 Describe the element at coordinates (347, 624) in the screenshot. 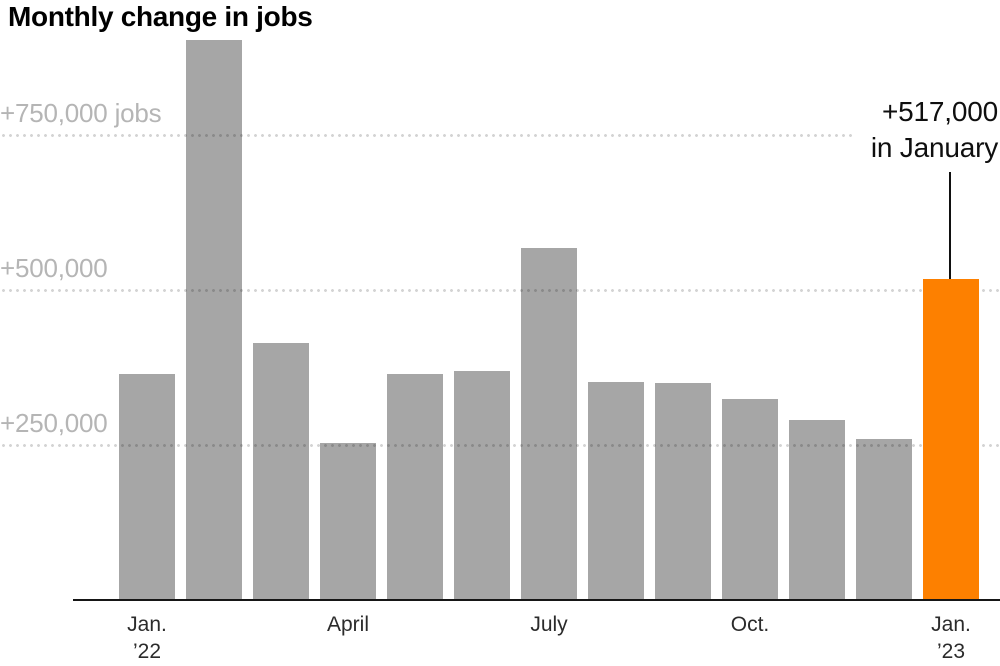

I see `x-axis-label-april: April` at that location.